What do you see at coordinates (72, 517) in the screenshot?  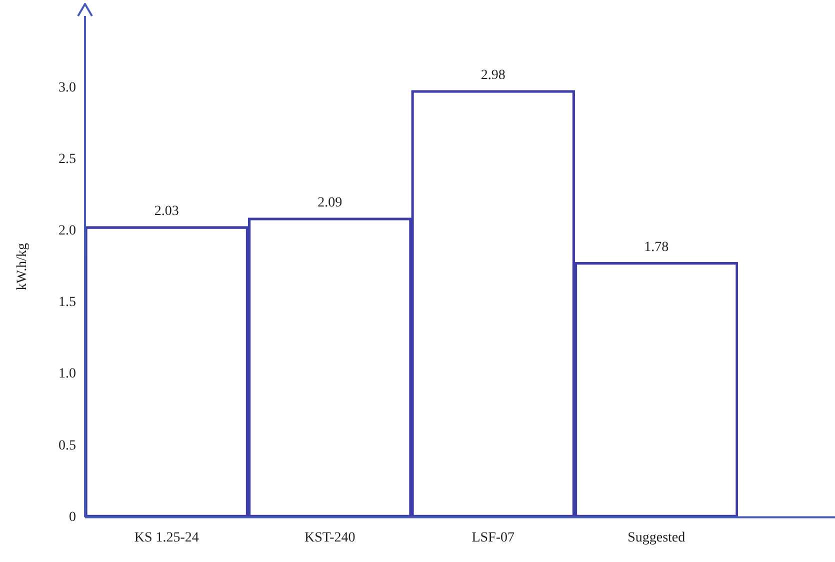 I see `y-tick-label: 0` at bounding box center [72, 517].